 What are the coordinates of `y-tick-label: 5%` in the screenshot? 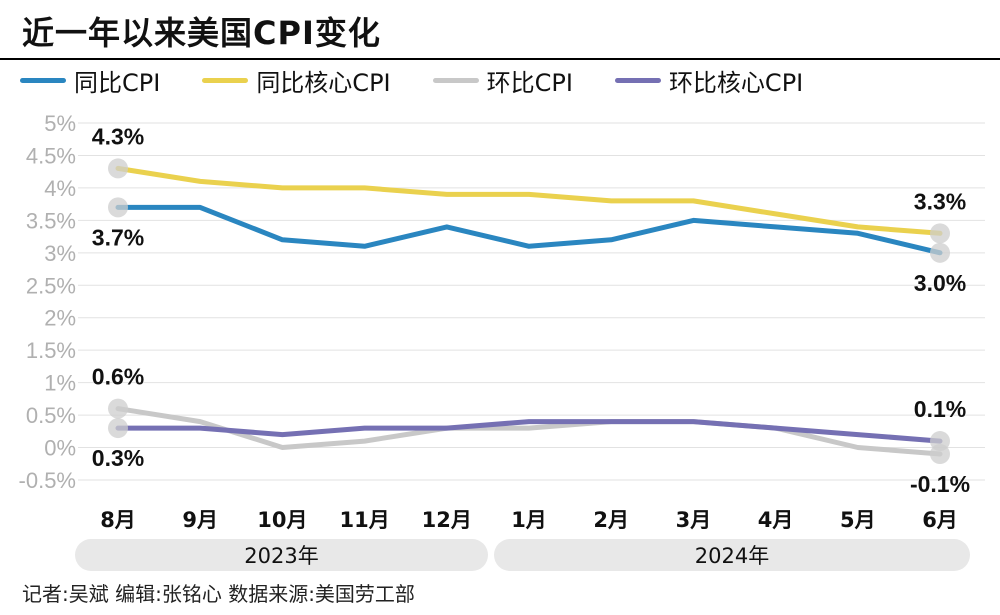 It's located at (60, 123).